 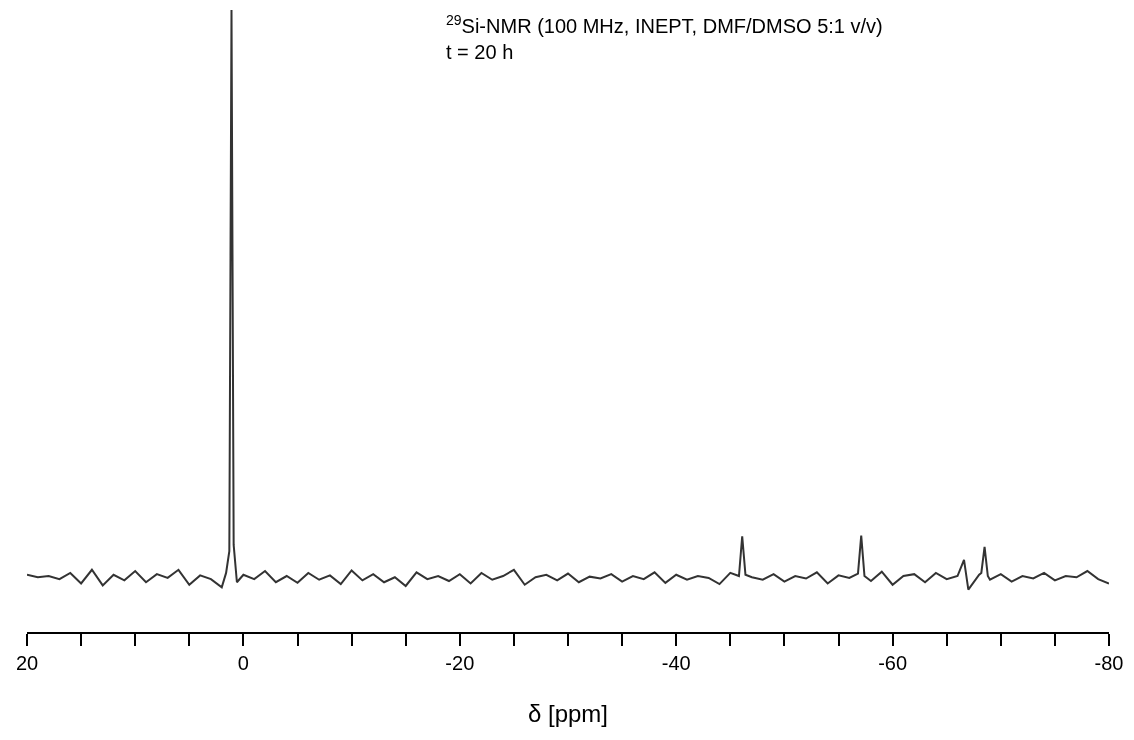 What do you see at coordinates (568, 713) in the screenshot?
I see `x-axis-title: δ [ppm]` at bounding box center [568, 713].